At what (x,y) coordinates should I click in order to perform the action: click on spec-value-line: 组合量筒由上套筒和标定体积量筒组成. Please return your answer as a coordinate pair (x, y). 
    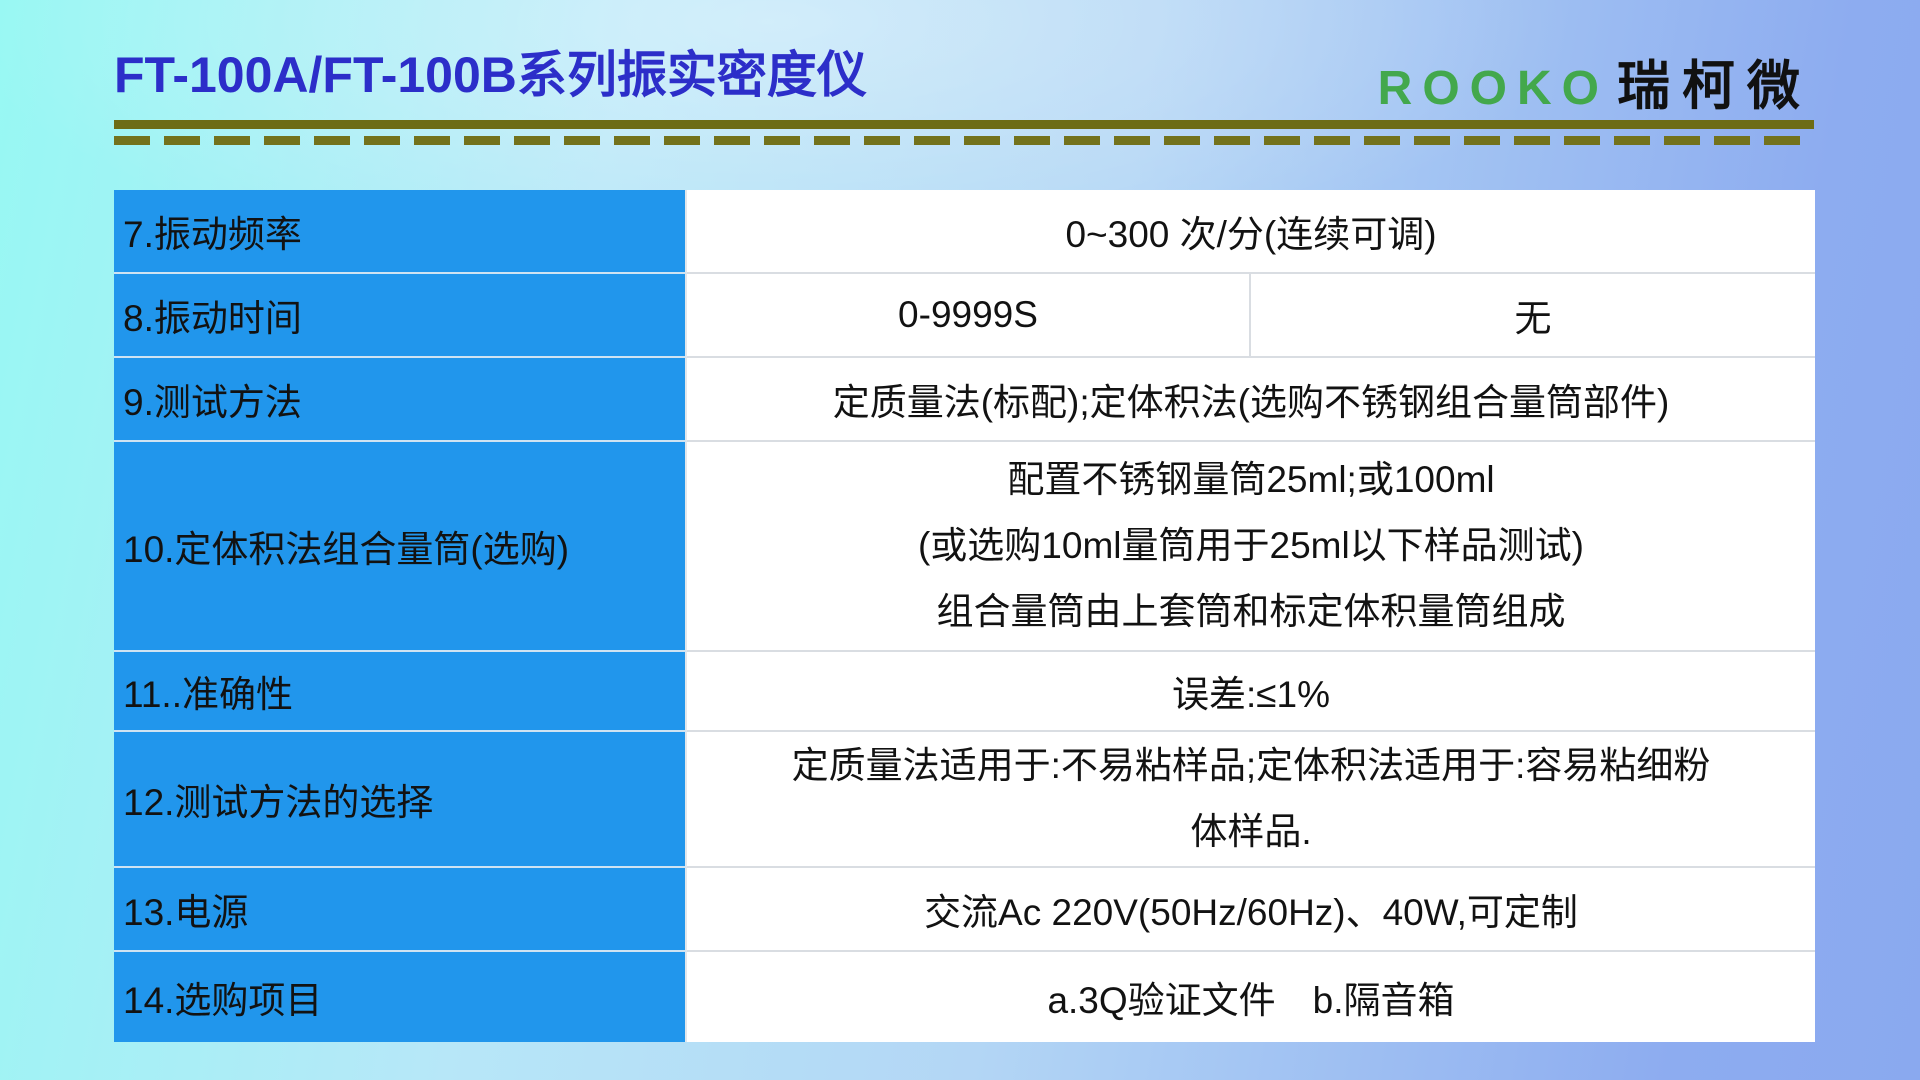
    Looking at the image, I should click on (1251, 611).